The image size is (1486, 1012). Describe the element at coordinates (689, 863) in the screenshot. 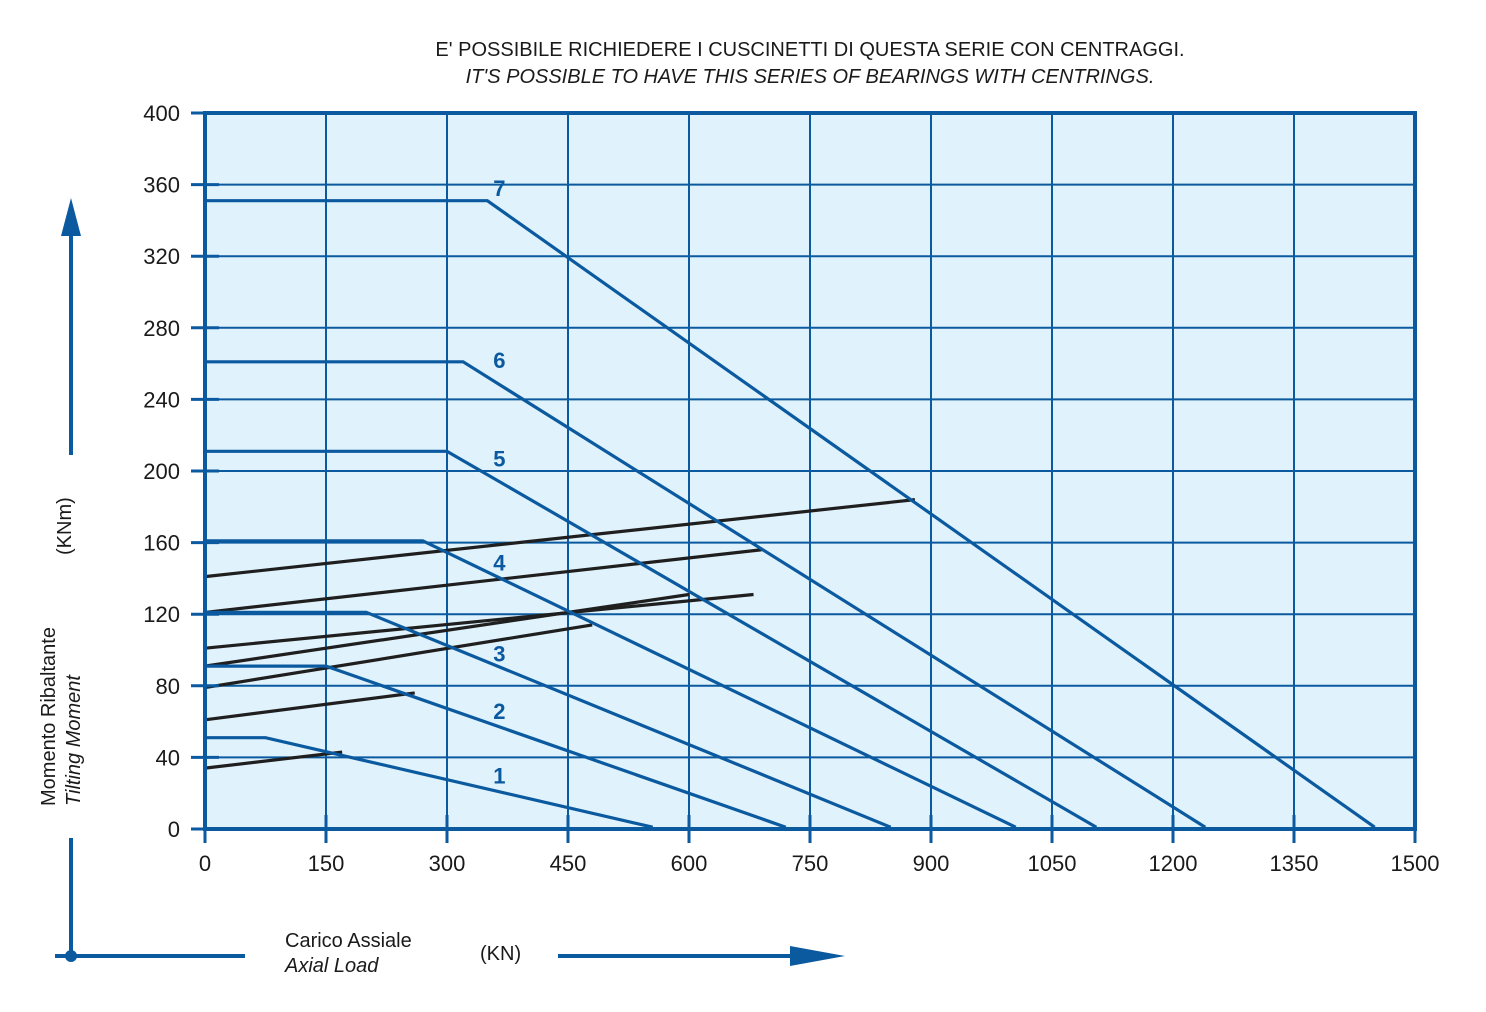

I see `x-tick-label: 600` at that location.